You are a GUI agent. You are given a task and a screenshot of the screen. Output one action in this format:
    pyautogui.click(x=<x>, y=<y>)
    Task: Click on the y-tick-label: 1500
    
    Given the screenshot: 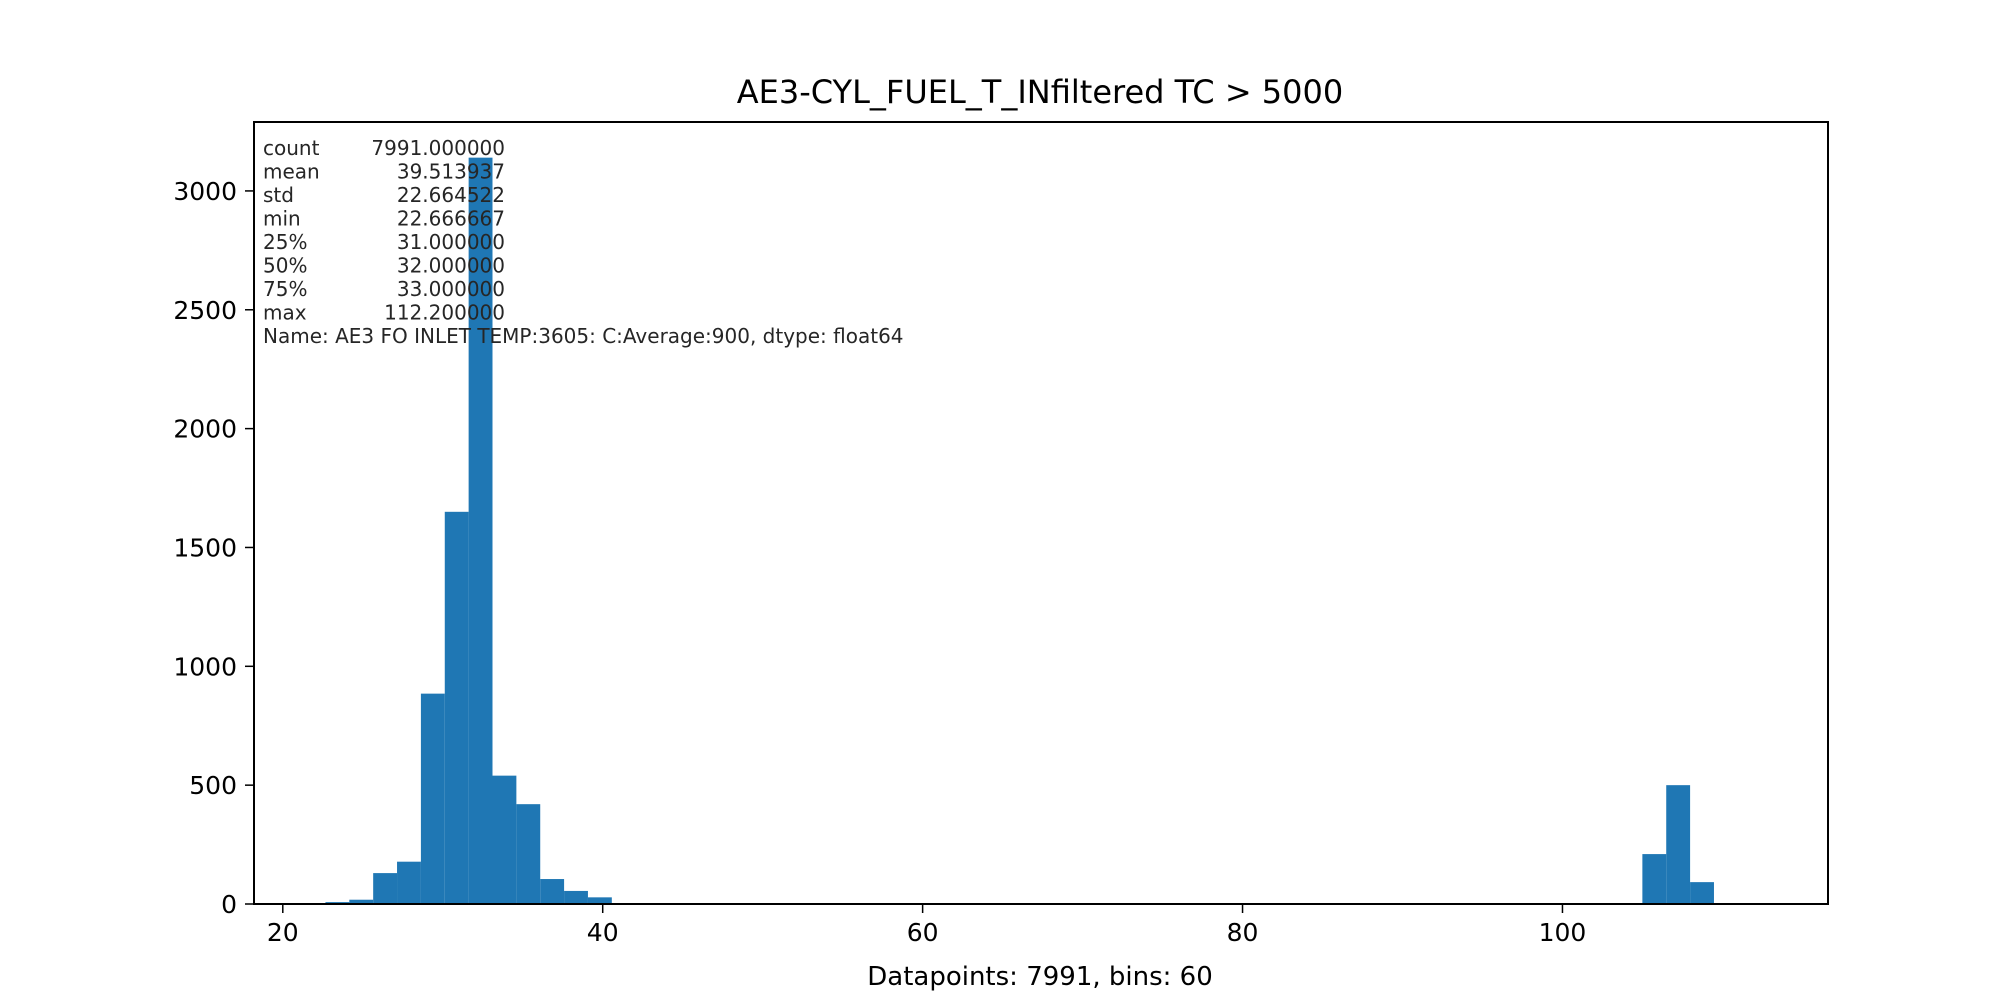 What is the action you would take?
    pyautogui.click(x=205, y=547)
    